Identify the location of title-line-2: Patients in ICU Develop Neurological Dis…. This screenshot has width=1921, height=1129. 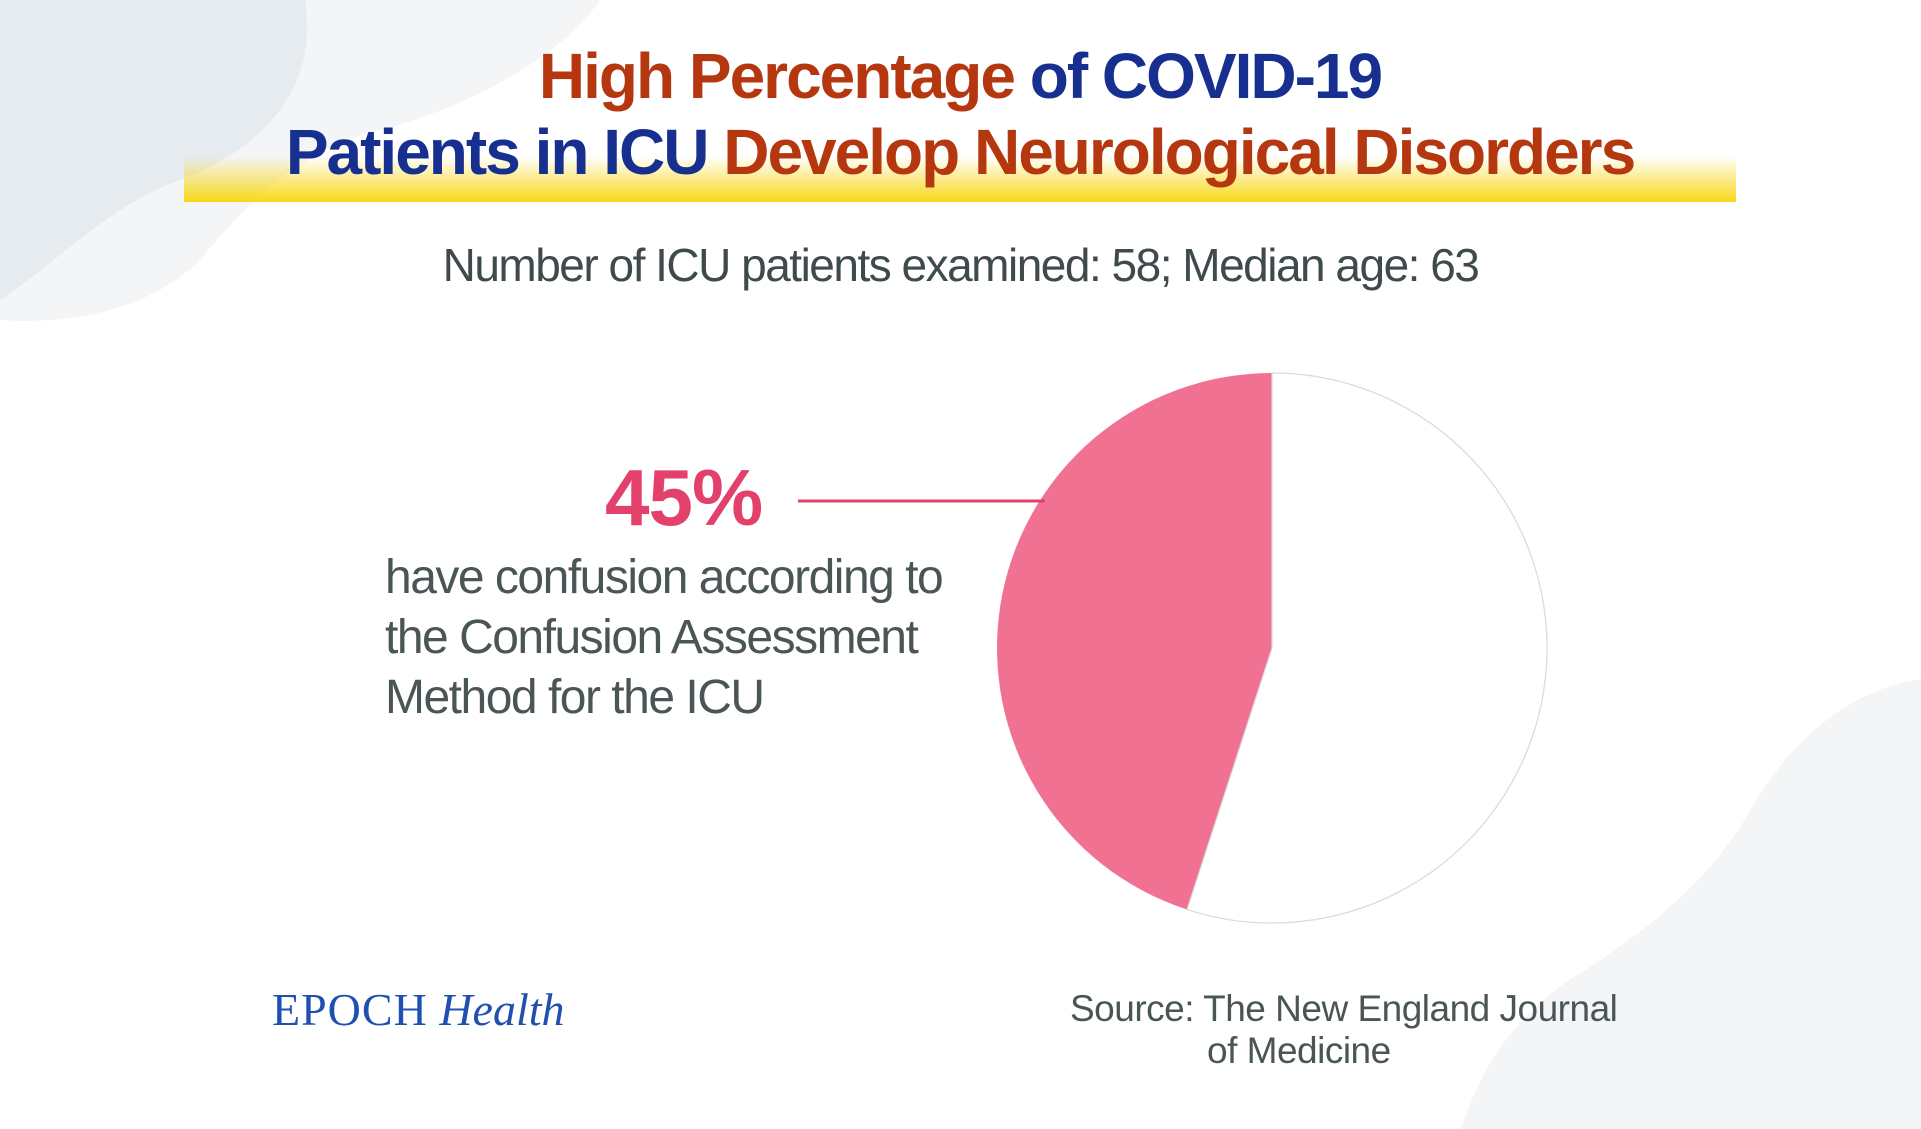
(960, 152).